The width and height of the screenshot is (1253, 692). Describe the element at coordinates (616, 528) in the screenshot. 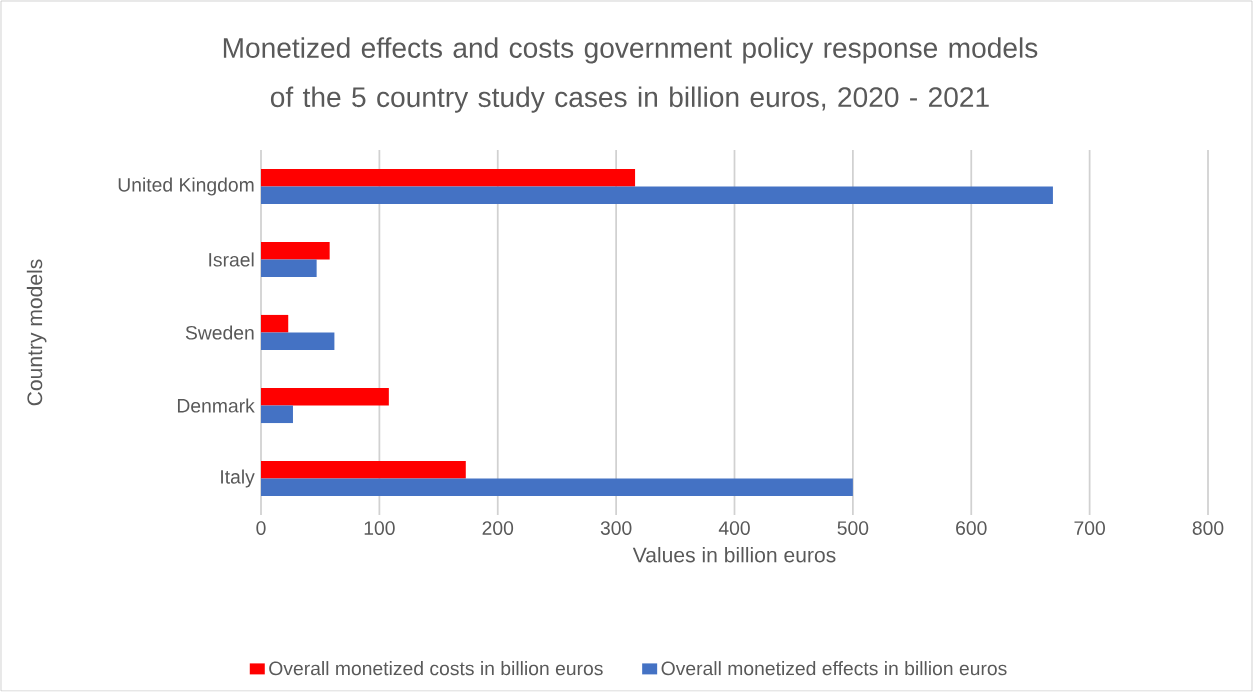

I see `x-tick-label: 300` at that location.